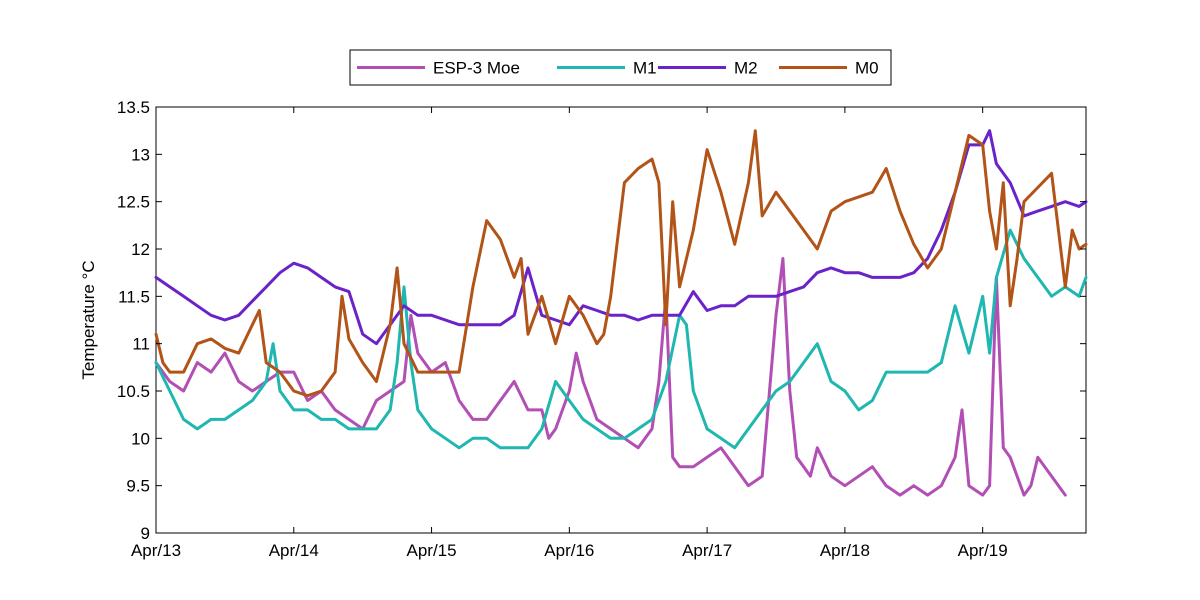 The image size is (1200, 600). Describe the element at coordinates (746, 68) in the screenshot. I see `legend-label: M2` at that location.